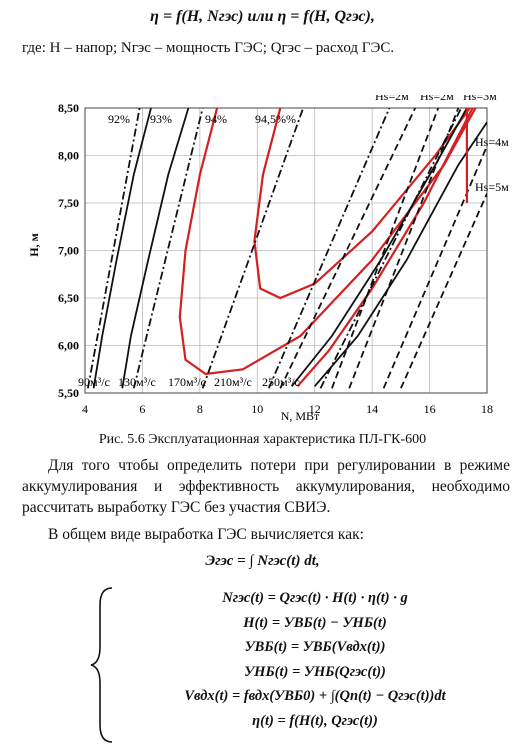  What do you see at coordinates (187, 382) in the screenshot?
I see `curve-label: 170м³/с` at bounding box center [187, 382].